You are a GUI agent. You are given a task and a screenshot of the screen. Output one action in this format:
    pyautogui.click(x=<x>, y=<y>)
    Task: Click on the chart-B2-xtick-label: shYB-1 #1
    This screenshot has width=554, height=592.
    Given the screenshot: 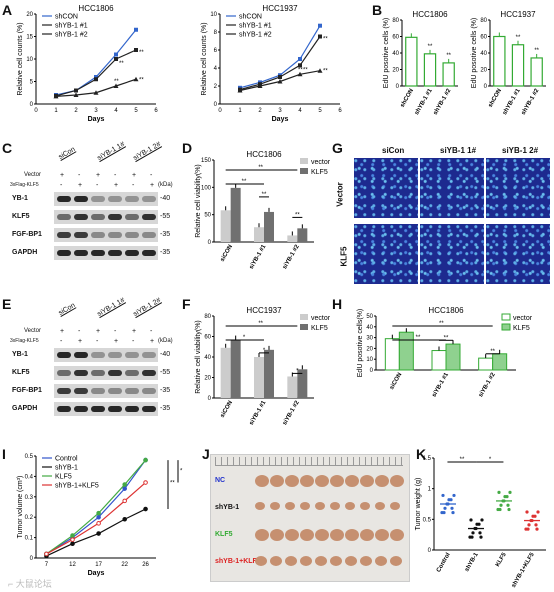 What is the action you would take?
    pyautogui.click(x=512, y=101)
    